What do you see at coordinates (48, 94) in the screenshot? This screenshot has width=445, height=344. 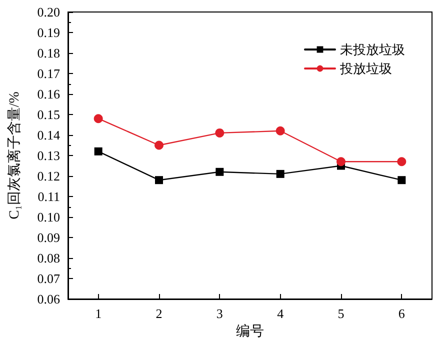 I see `y-tick-label: 0.16` at bounding box center [48, 94].